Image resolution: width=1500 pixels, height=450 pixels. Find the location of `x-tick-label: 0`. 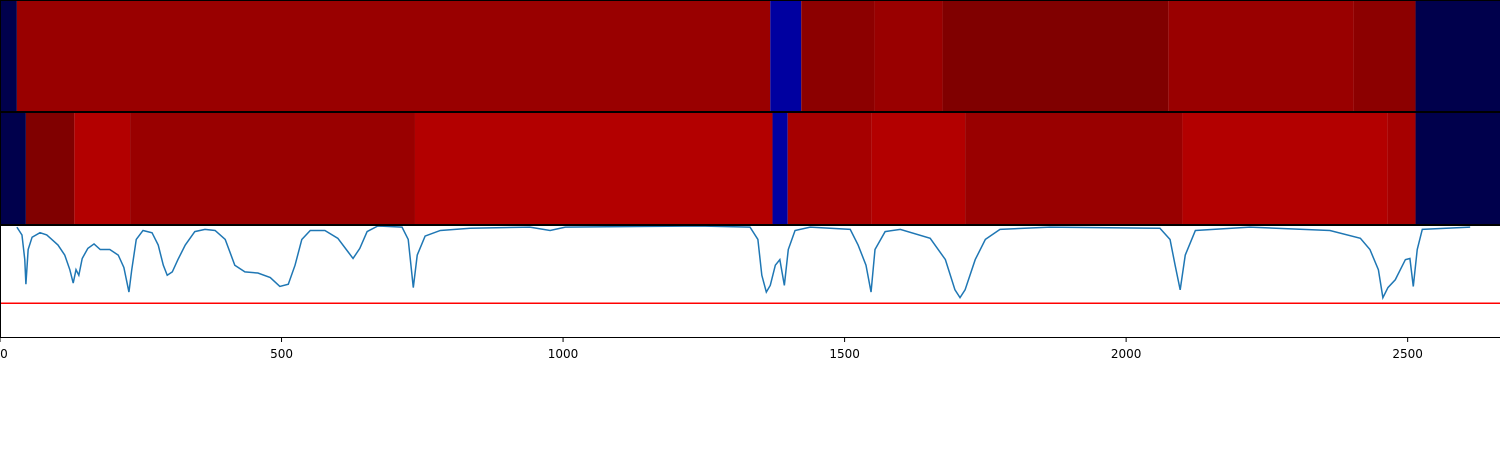

x-tick-label: 0 is located at coordinates (4, 354).